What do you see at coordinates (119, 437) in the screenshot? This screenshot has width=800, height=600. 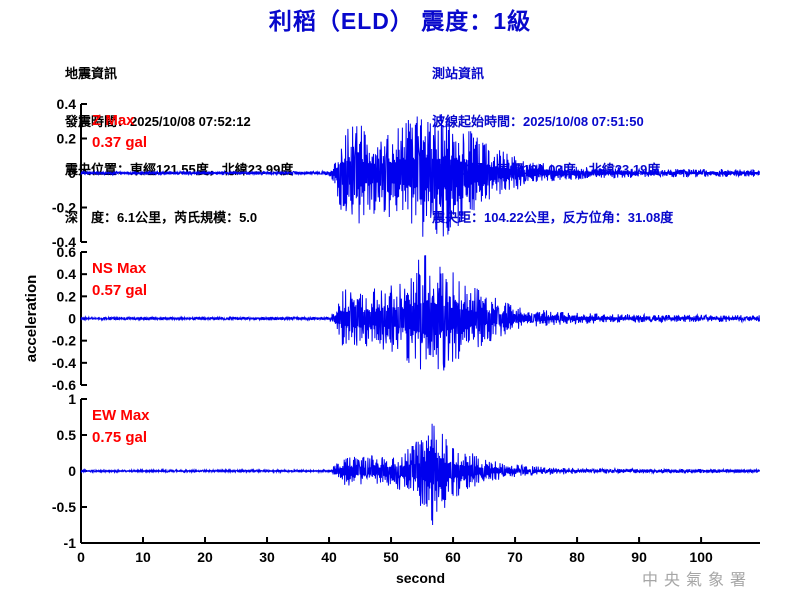 I see `max-value-EW: 0.75 gal` at bounding box center [119, 437].